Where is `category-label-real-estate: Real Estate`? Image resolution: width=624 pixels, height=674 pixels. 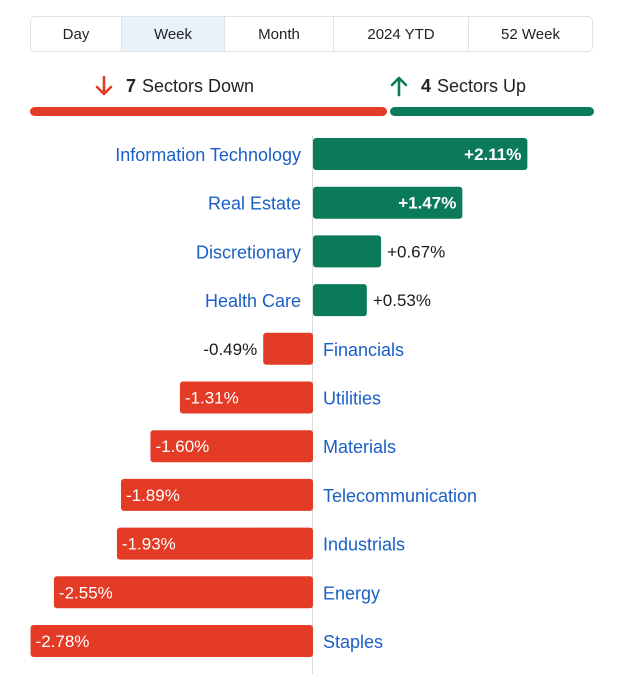 category-label-real-estate: Real Estate is located at coordinates (254, 204).